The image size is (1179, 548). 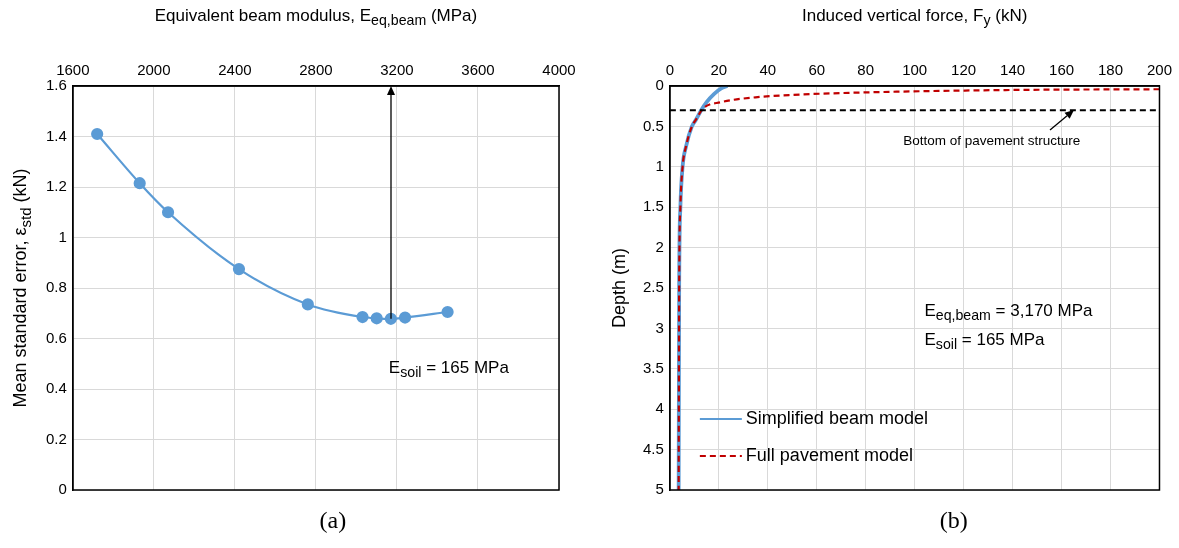 I want to click on y-tick-label: 5, so click(x=659, y=489).